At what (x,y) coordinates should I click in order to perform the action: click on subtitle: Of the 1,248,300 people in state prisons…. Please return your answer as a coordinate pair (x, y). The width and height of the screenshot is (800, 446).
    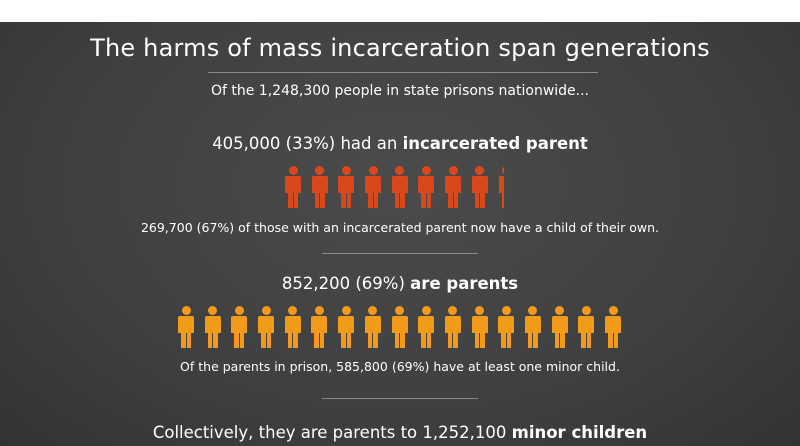
    Looking at the image, I should click on (400, 91).